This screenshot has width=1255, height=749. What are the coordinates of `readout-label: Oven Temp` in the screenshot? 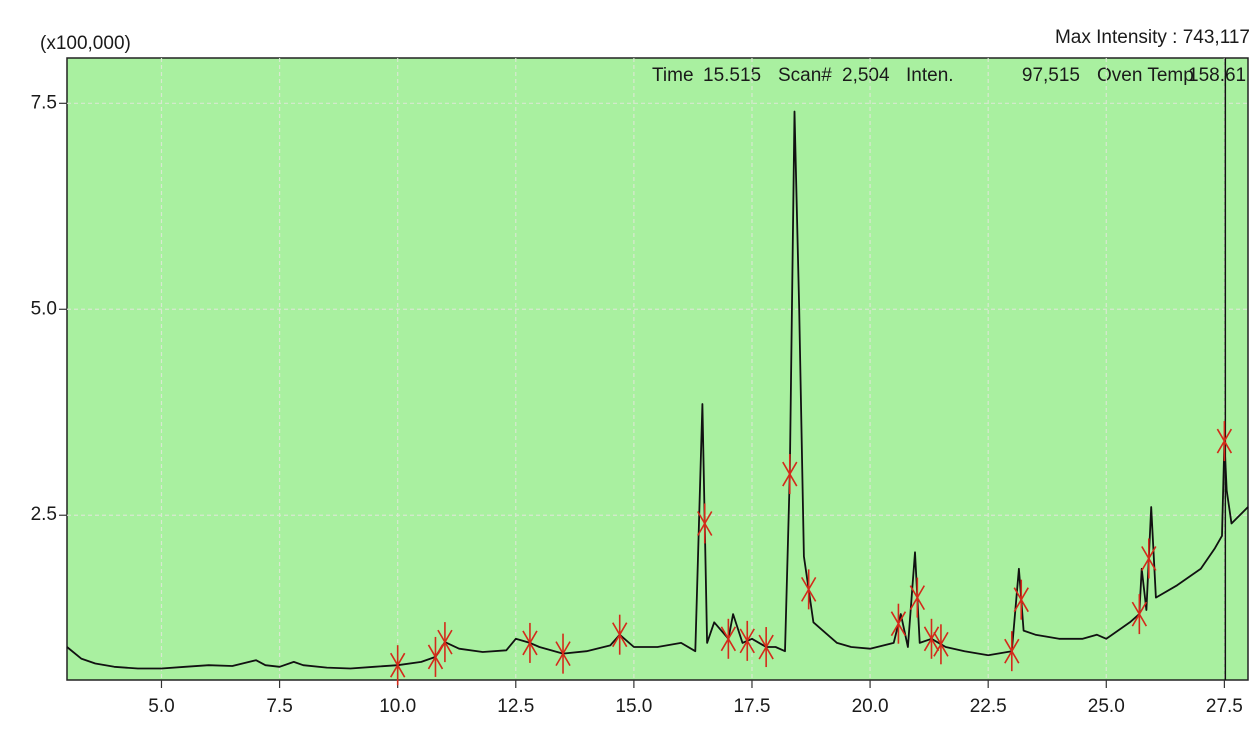 It's located at (1145, 75).